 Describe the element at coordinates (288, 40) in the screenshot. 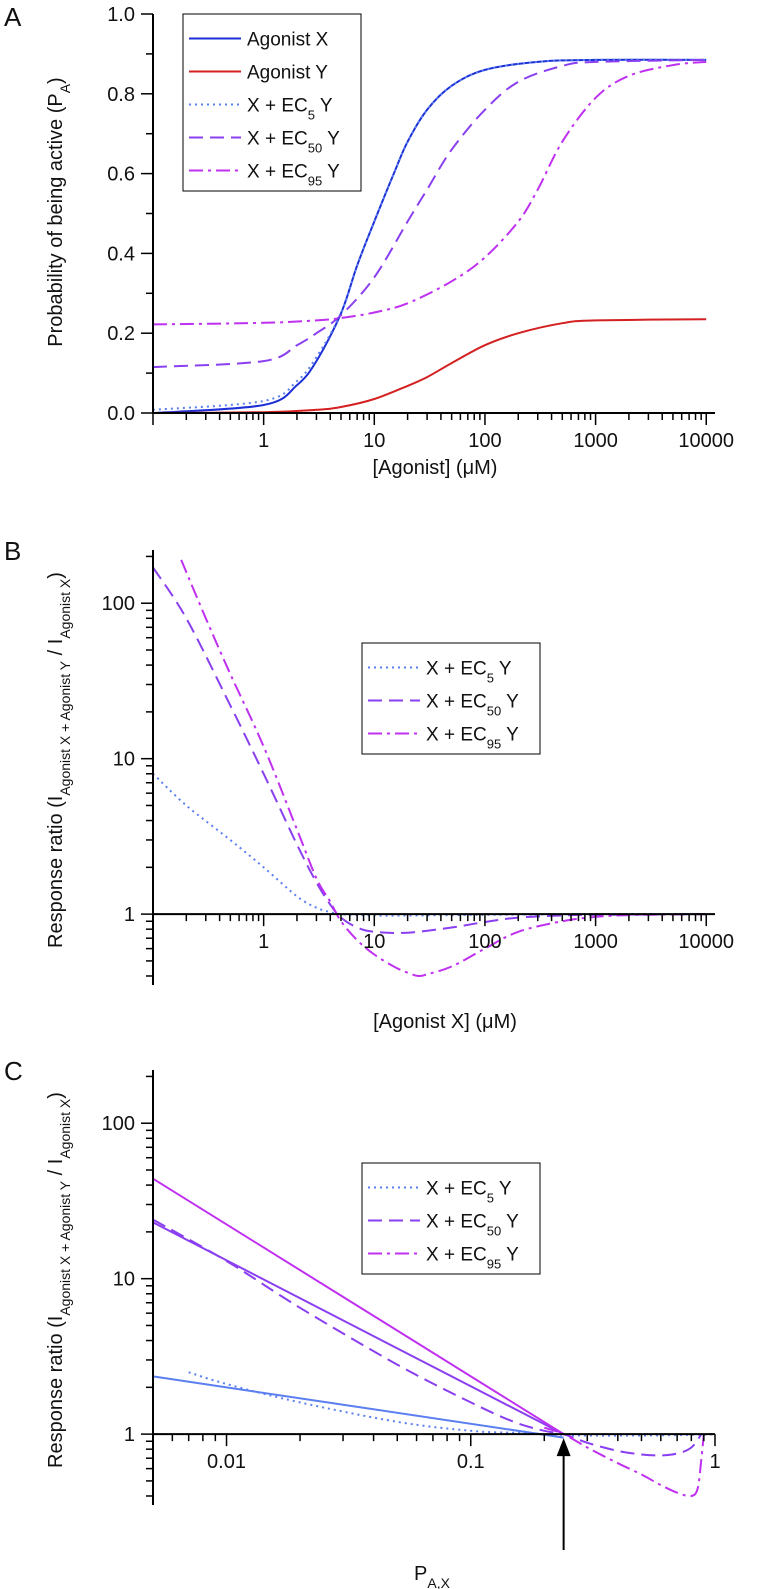

I see `panel-a-legend-label-agonist_x: Agonist X` at that location.